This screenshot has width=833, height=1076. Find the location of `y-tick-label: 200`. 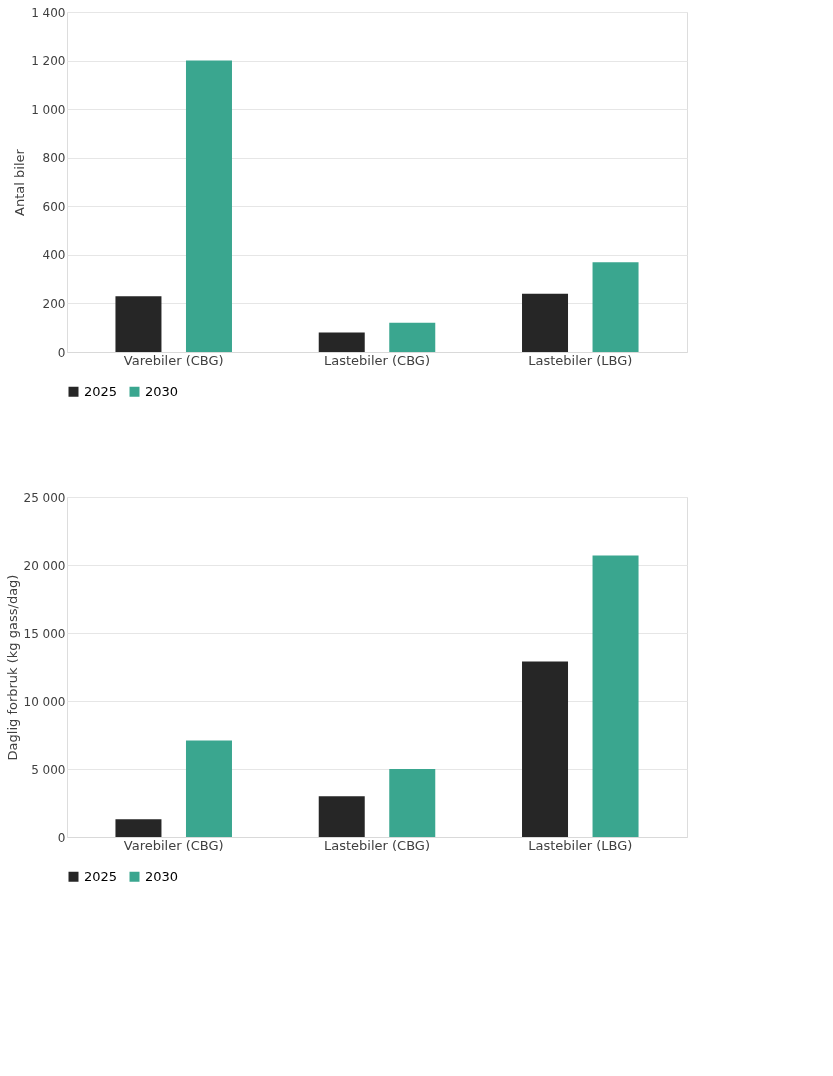

y-tick-label: 200 is located at coordinates (54, 303).